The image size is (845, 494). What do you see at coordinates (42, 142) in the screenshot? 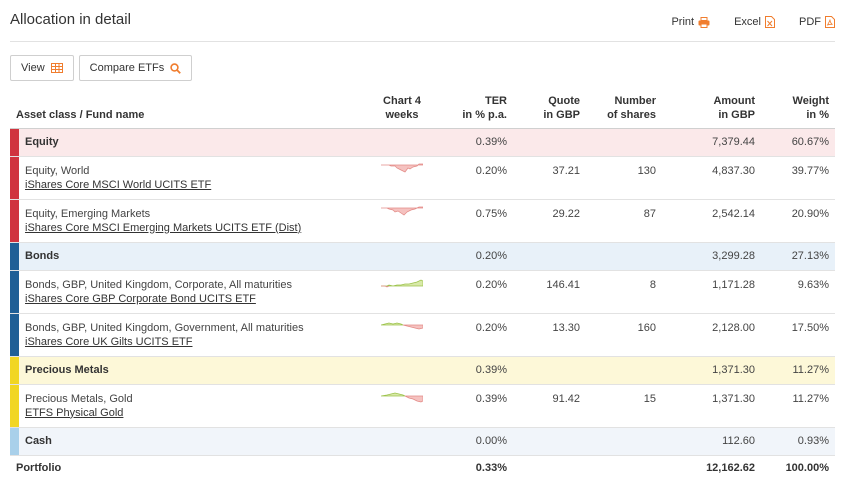
I see `category-name: Equity` at bounding box center [42, 142].